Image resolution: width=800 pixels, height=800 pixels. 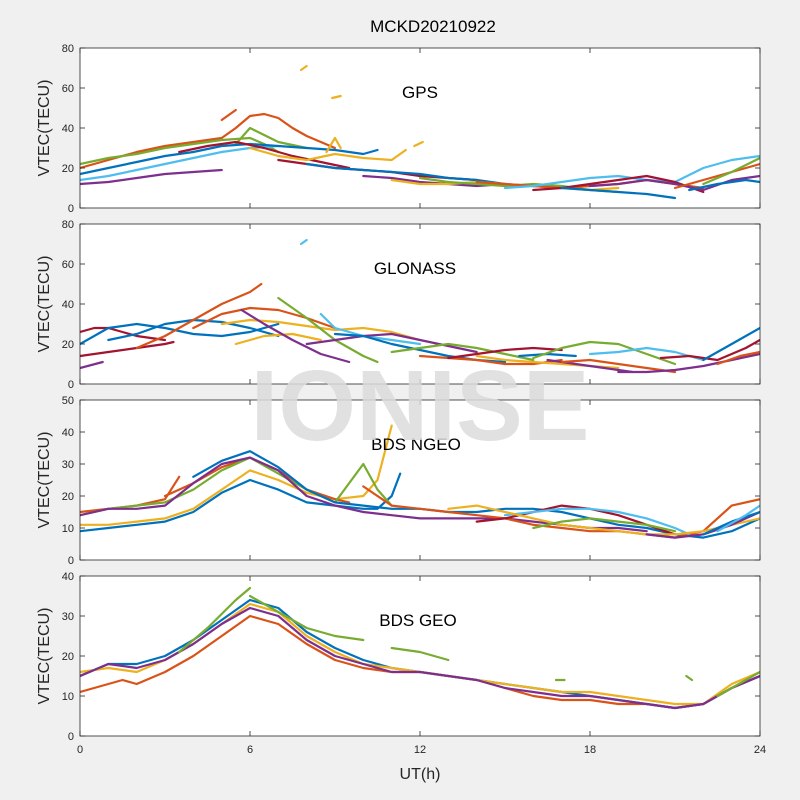 I want to click on figure-title: MCKD20210922, so click(x=433, y=26).